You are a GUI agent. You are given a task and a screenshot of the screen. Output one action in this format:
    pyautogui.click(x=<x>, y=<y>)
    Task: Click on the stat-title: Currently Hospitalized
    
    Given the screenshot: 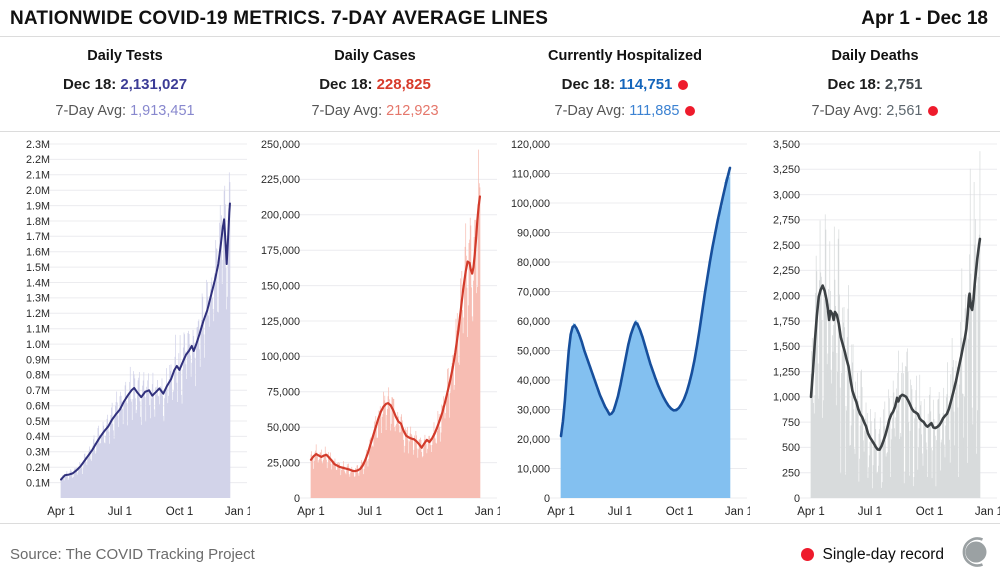 What is the action you would take?
    pyautogui.click(x=625, y=56)
    